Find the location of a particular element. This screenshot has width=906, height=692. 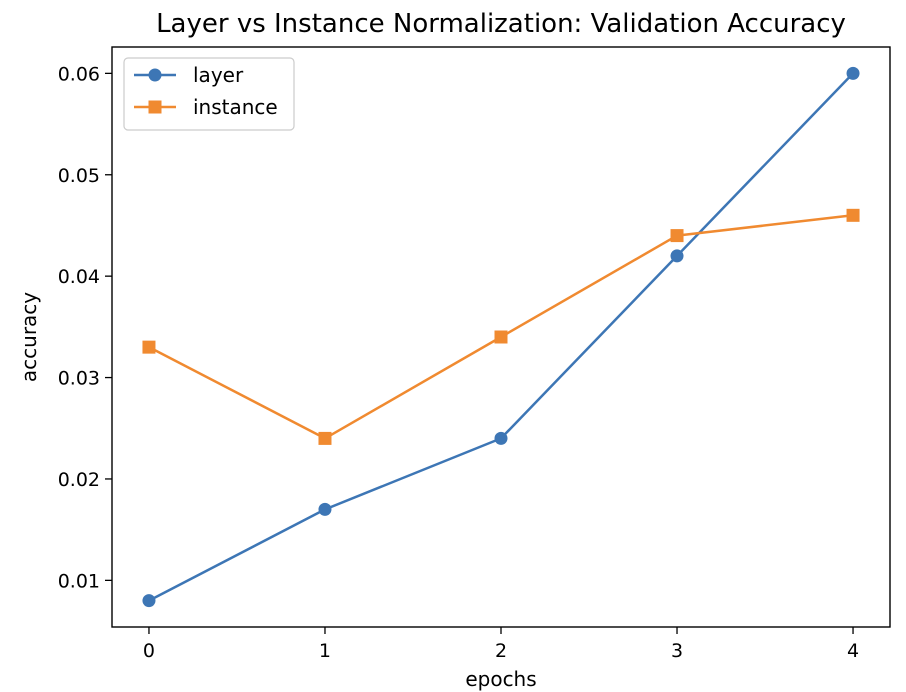

y-tick-label: 0.03 is located at coordinates (79, 379).